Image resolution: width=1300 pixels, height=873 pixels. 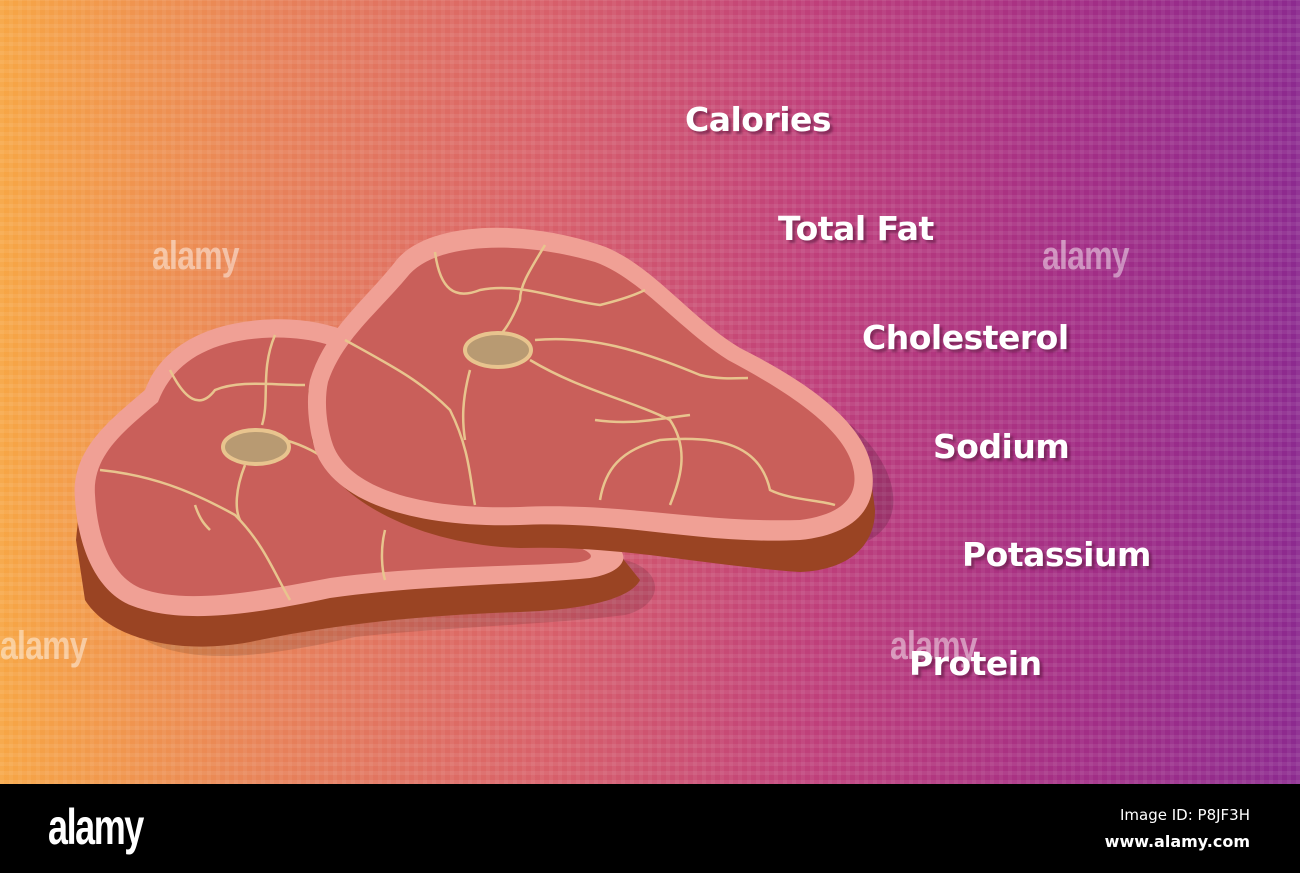 I want to click on alamy-logo: alamy, so click(x=96, y=827).